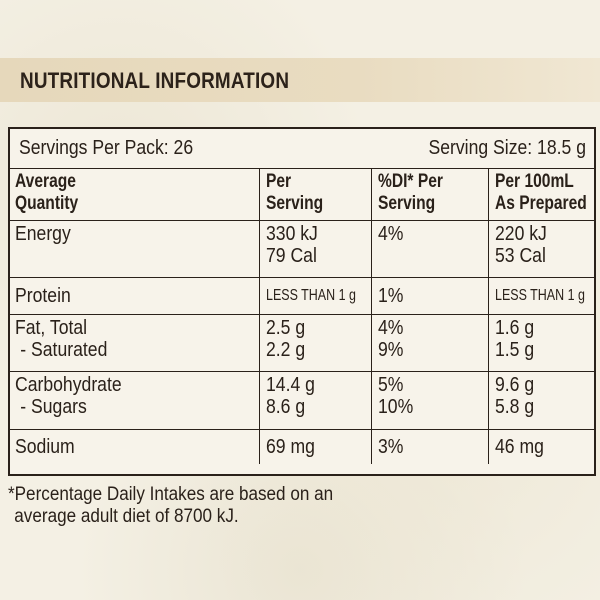  What do you see at coordinates (315, 343) in the screenshot?
I see `fat-per-serving: 2.5 g 2.2 g` at bounding box center [315, 343].